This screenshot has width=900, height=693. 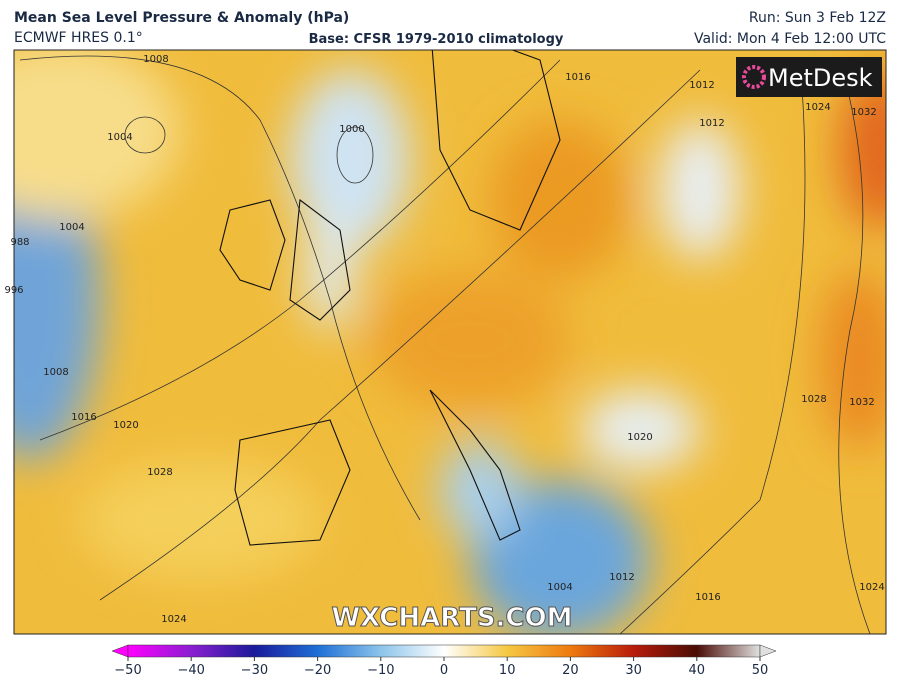 What do you see at coordinates (444, 670) in the screenshot?
I see `colorbar-tick-label: 0` at bounding box center [444, 670].